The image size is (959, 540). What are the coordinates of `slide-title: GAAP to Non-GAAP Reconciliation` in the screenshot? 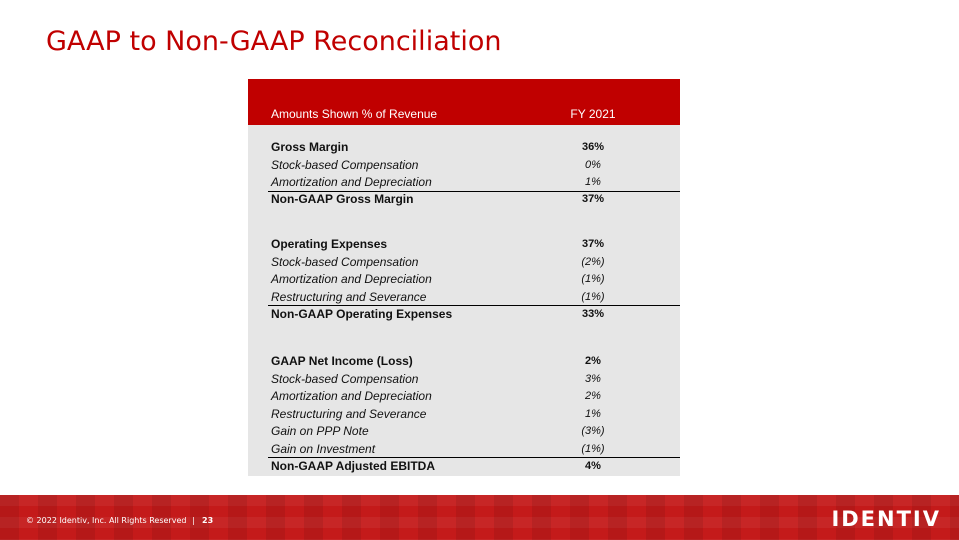 It's located at (274, 41).